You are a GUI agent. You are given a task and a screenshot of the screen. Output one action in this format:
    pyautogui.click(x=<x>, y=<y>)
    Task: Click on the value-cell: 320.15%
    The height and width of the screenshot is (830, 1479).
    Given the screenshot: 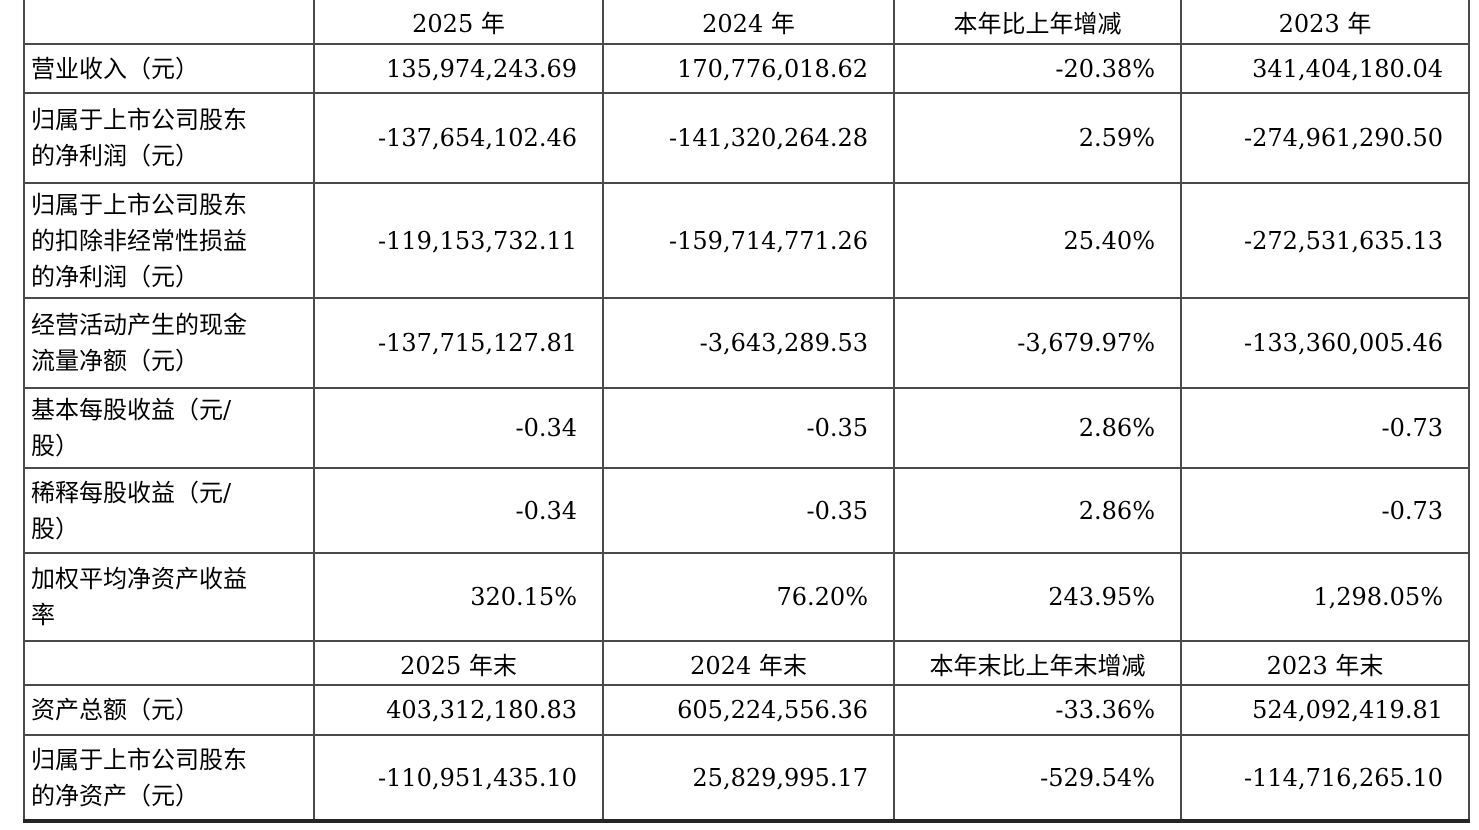 What is the action you would take?
    pyautogui.click(x=458, y=597)
    